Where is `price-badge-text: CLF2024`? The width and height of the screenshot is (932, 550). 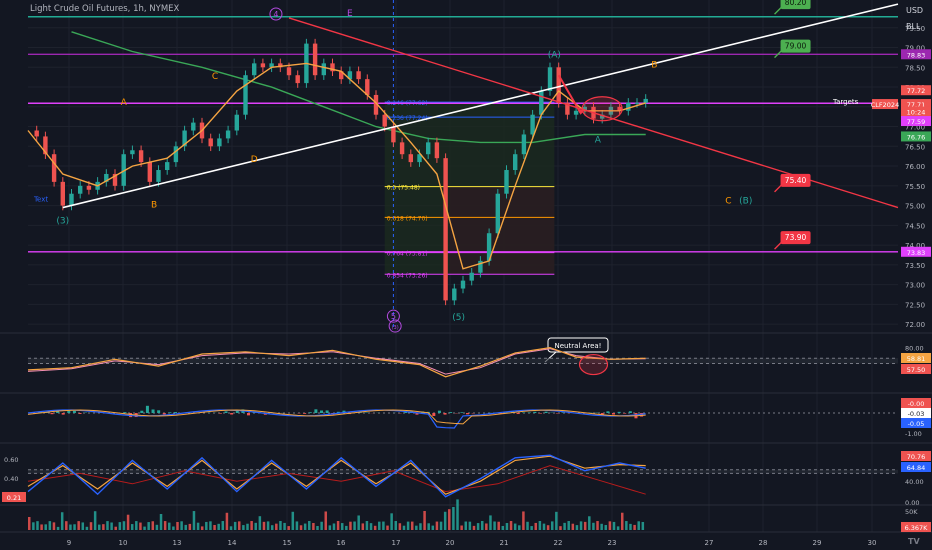 price-badge-text: CLF2024 is located at coordinates (885, 105).